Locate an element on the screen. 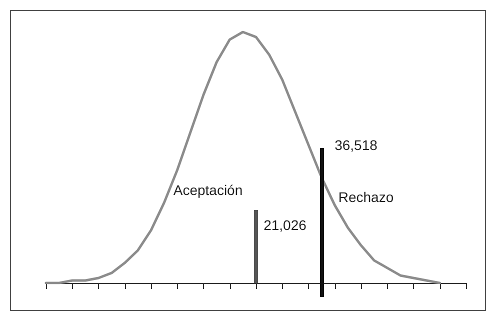 The height and width of the screenshot is (321, 500). annotation: Aceptación is located at coordinates (208, 190).